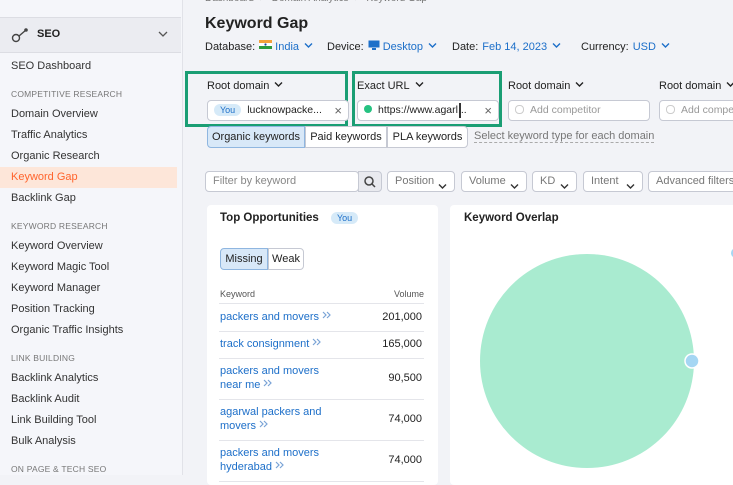 The height and width of the screenshot is (485, 733). I want to click on nav-item: Bulk Analysis, so click(43, 441).